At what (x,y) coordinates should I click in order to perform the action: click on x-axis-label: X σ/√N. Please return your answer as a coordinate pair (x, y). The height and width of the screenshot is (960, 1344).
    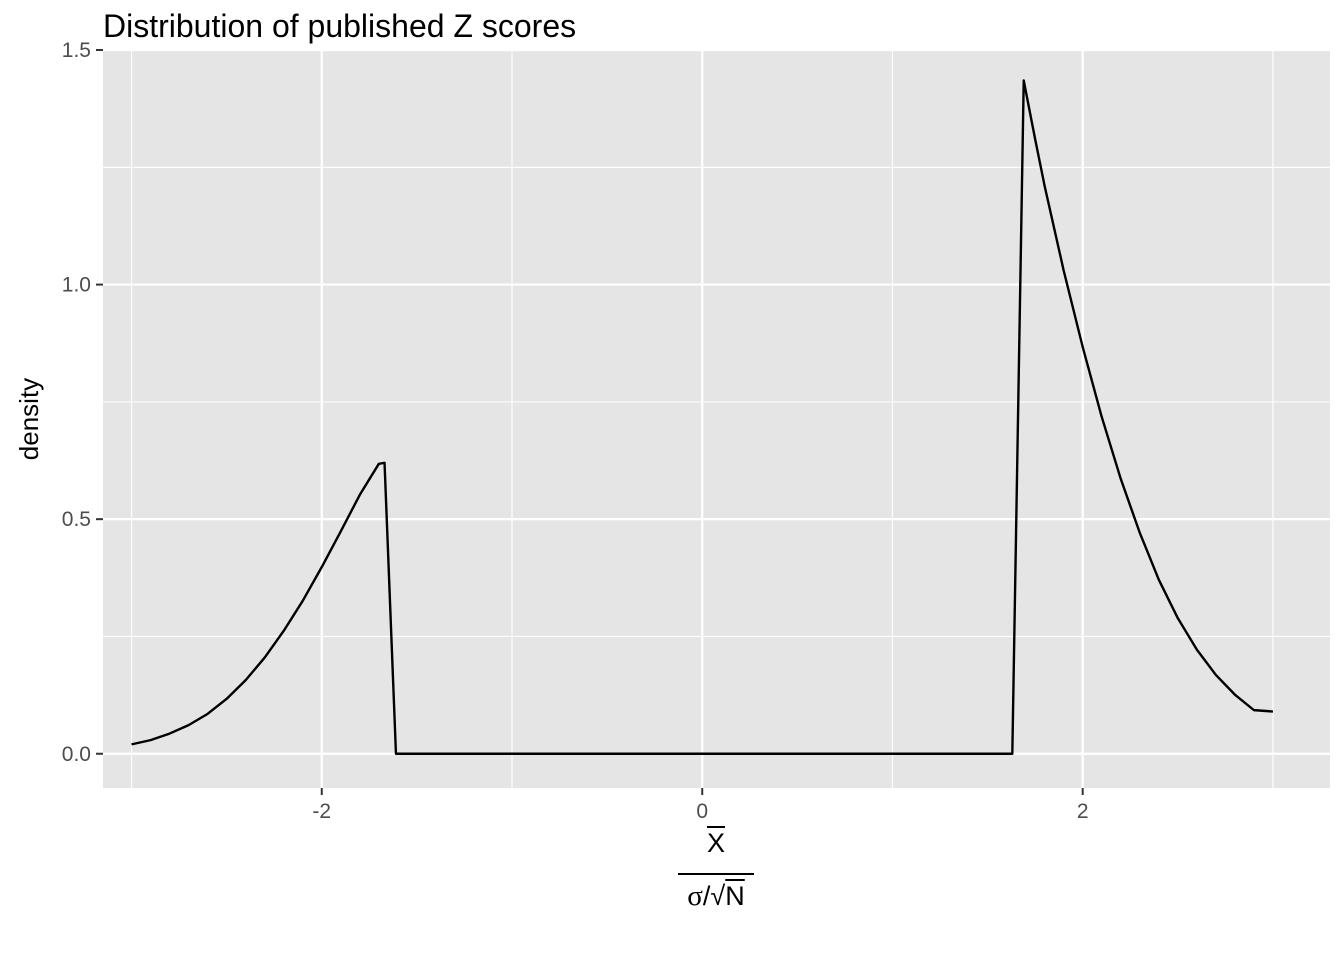
    Looking at the image, I should click on (716, 873).